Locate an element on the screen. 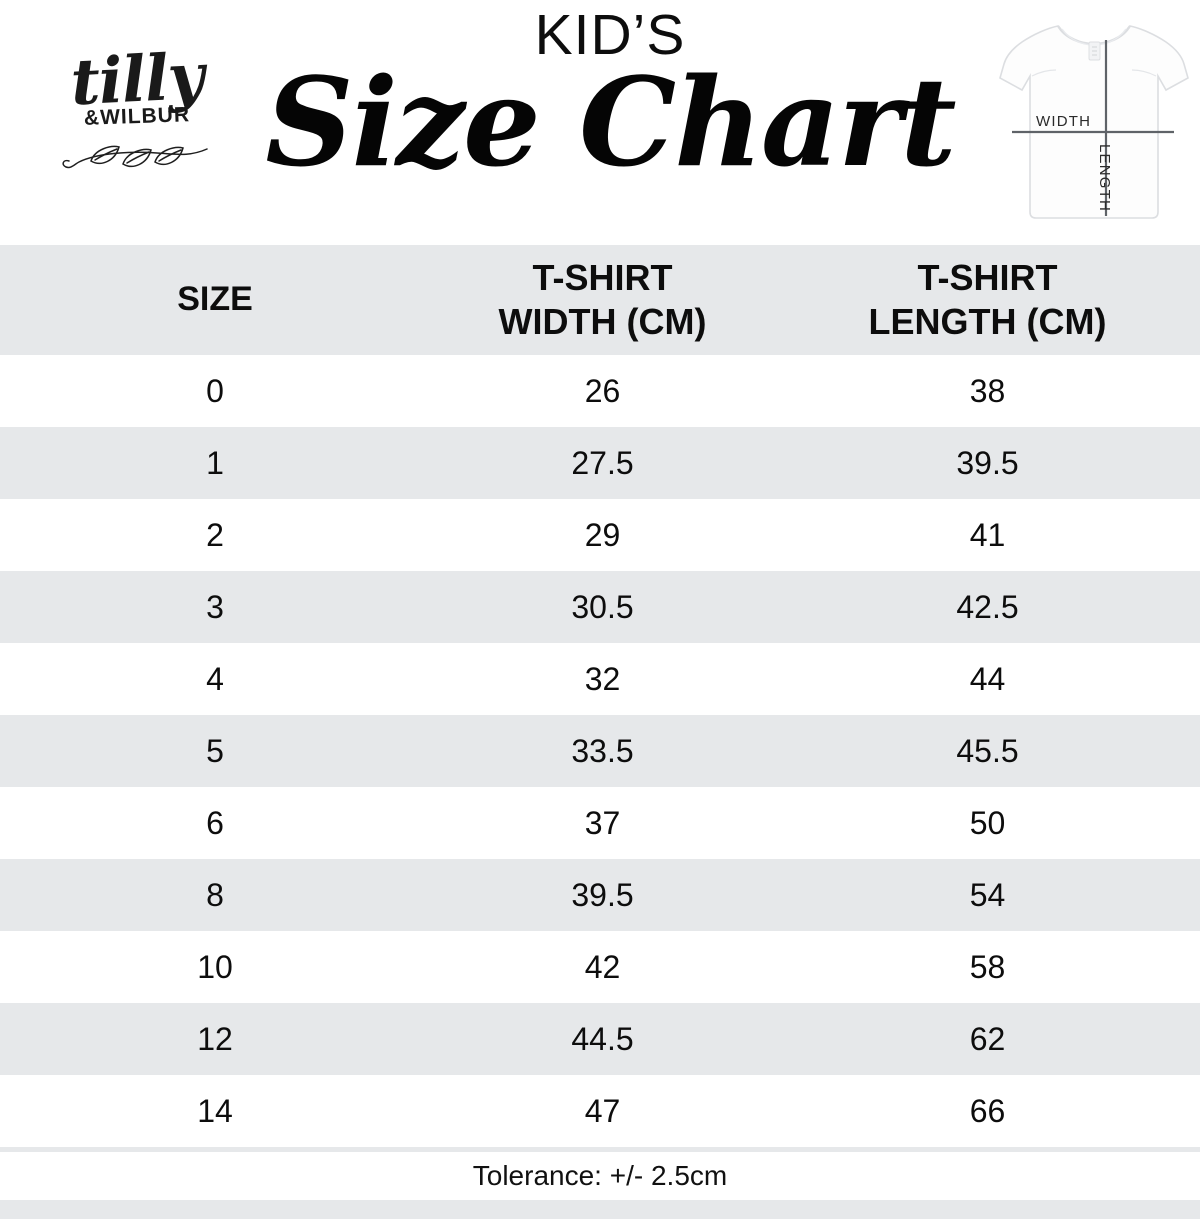 This screenshot has height=1219, width=1200. cell-length: 38 is located at coordinates (987, 391).